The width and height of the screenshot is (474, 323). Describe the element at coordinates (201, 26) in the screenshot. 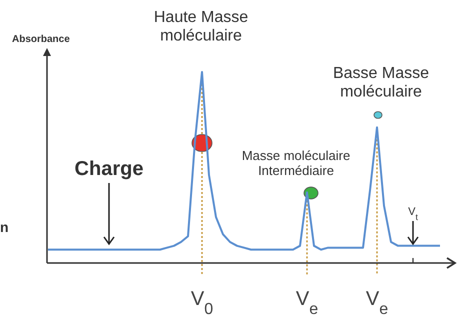

I see `text: Haute Masse moléculaire` at that location.